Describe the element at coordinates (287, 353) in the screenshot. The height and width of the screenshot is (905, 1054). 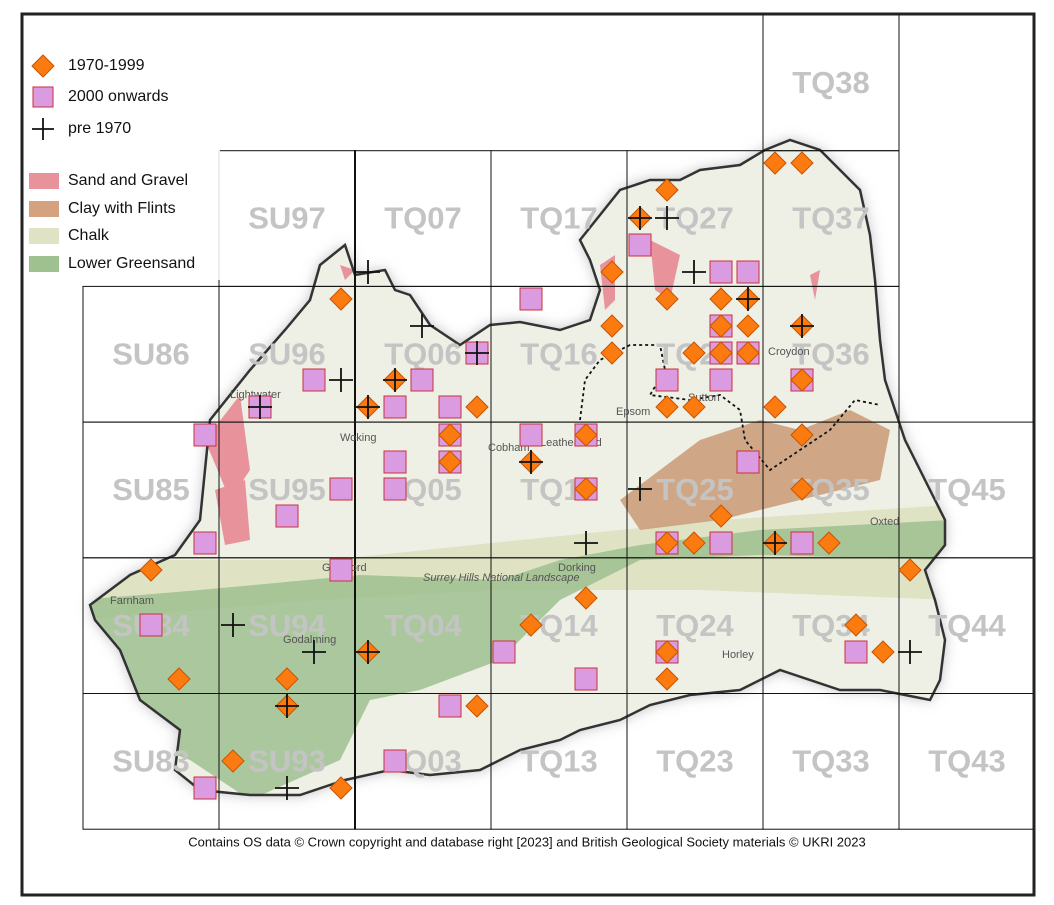
I see `grid-label: SU96` at that location.